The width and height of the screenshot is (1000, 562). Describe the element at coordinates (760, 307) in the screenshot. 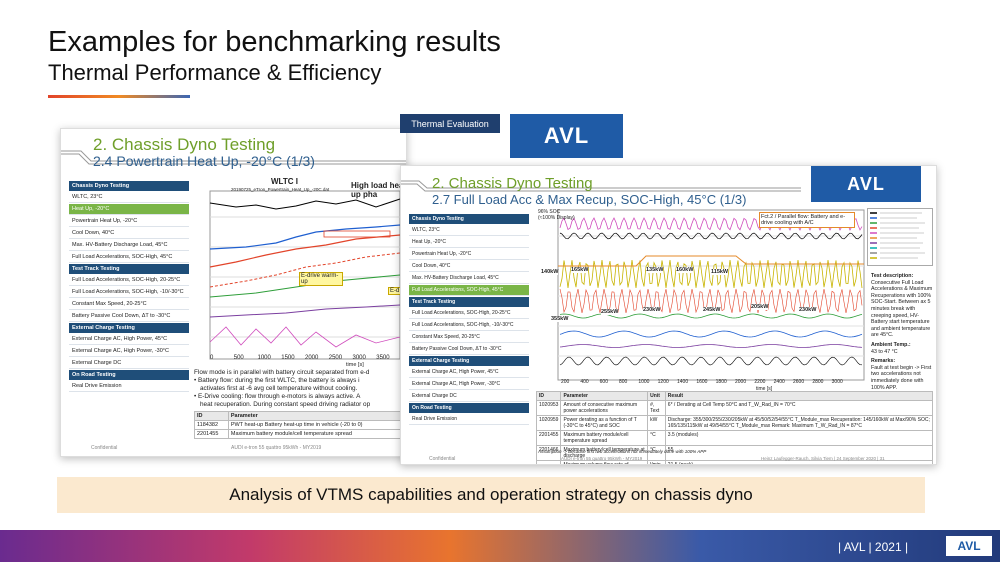

I see `power-label: 205kW` at that location.